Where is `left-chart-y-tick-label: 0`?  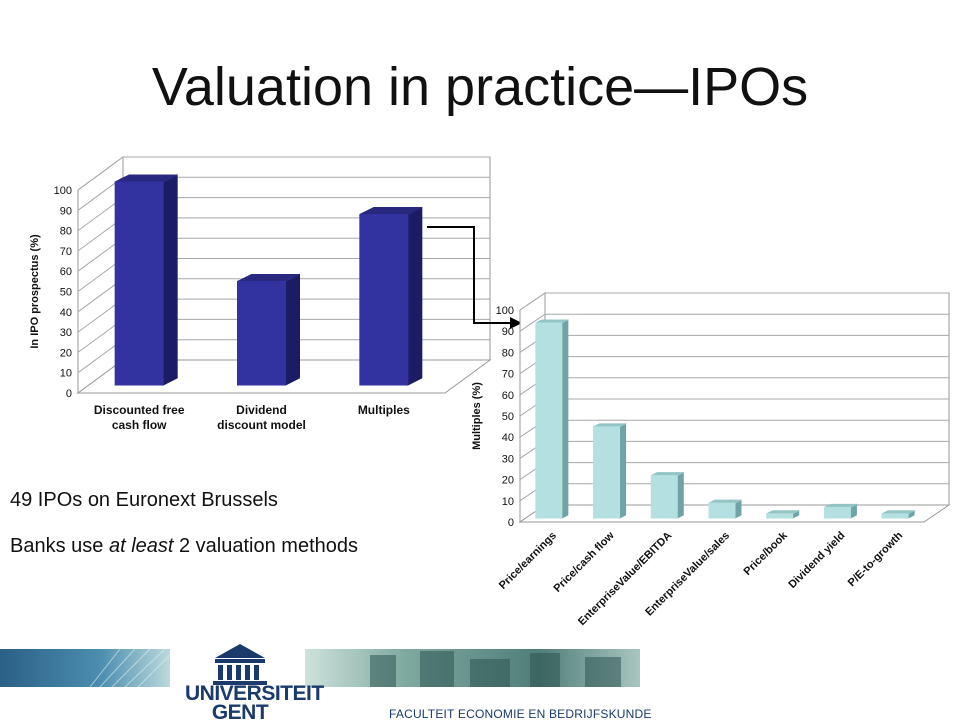
left-chart-y-tick-label: 0 is located at coordinates (69, 394).